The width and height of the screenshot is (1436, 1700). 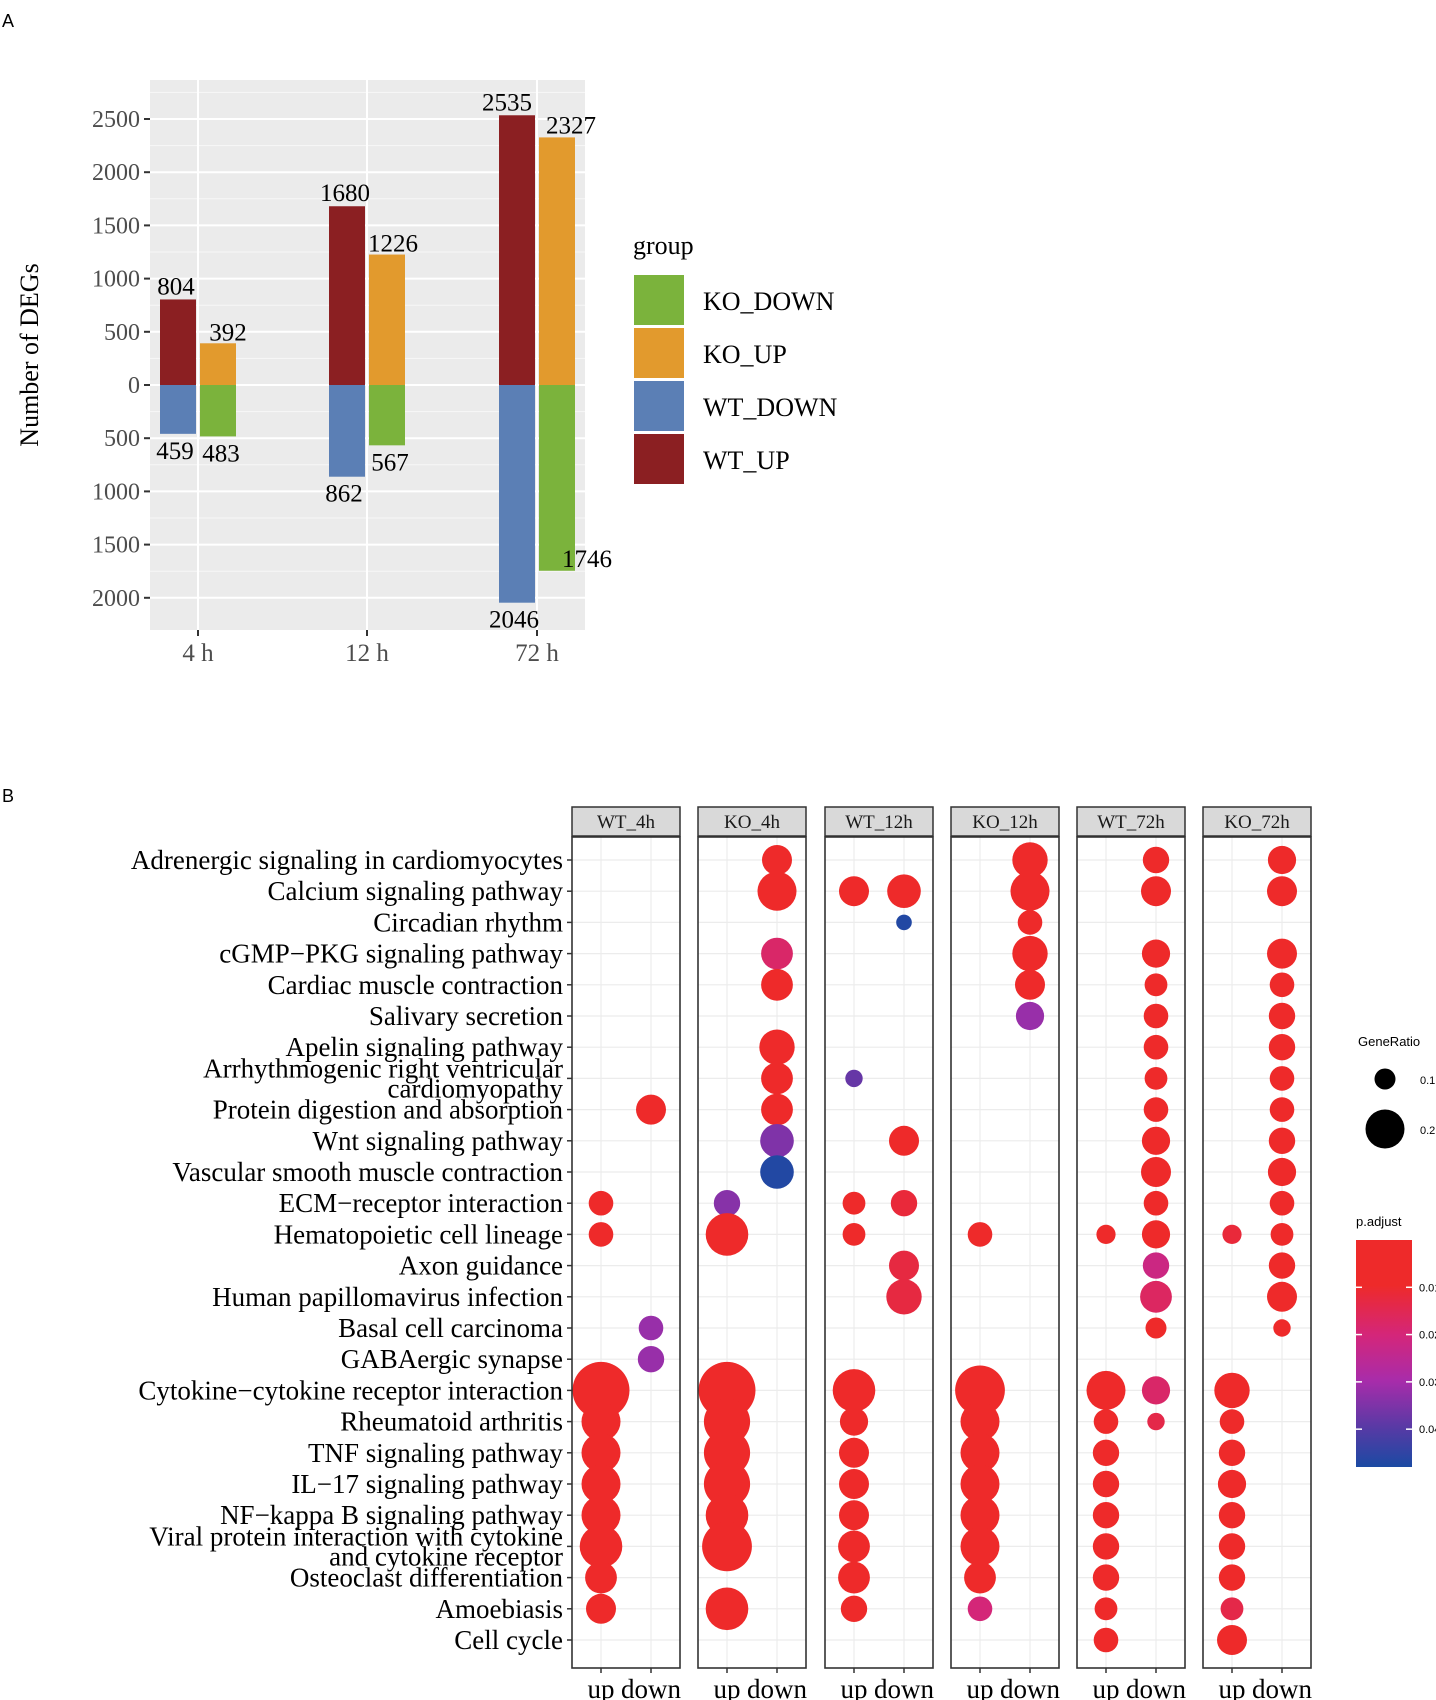 I want to click on pathway-label: TNF signaling pathway, so click(x=435, y=1453).